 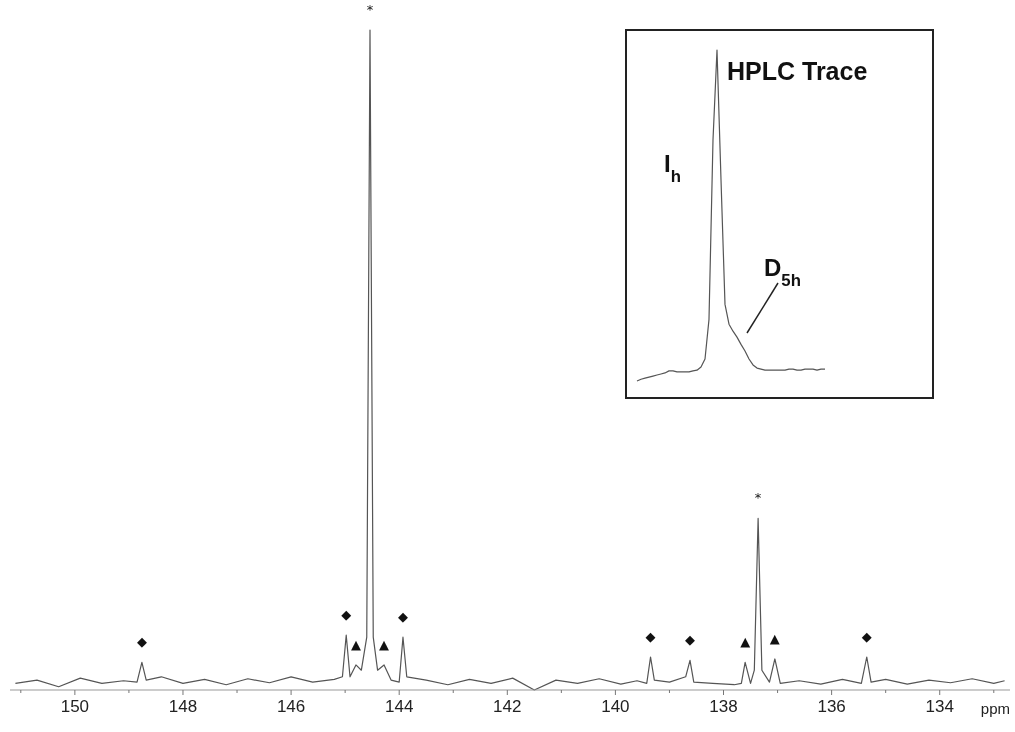 What do you see at coordinates (615, 706) in the screenshot?
I see `x-tick-label: 140` at bounding box center [615, 706].